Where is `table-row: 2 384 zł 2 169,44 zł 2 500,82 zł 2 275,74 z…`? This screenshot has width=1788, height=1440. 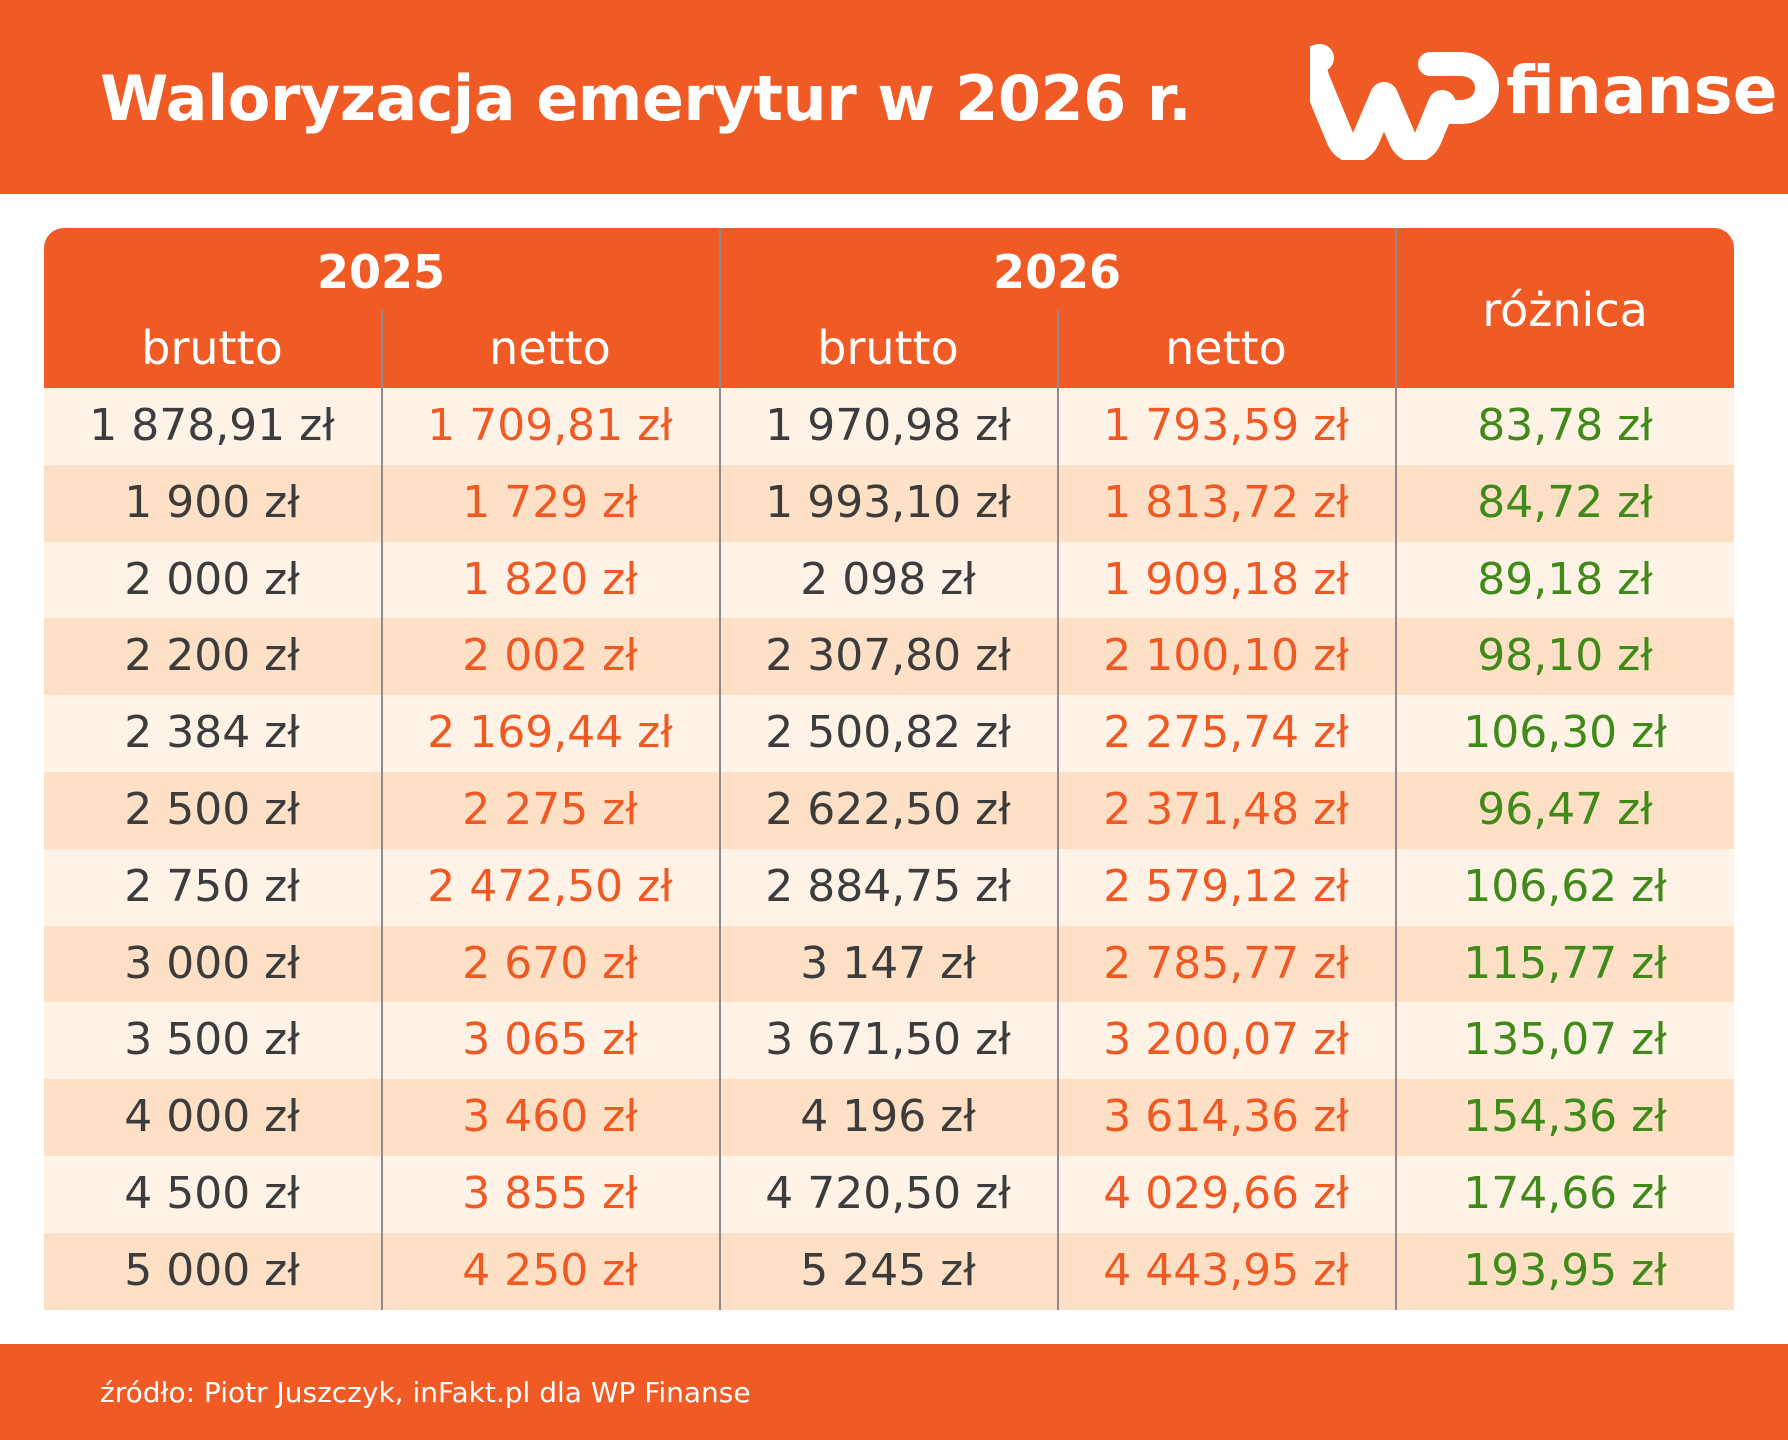
table-row: 2 384 zł 2 169,44 zł 2 500,82 zł 2 275,74 z… is located at coordinates (889, 733).